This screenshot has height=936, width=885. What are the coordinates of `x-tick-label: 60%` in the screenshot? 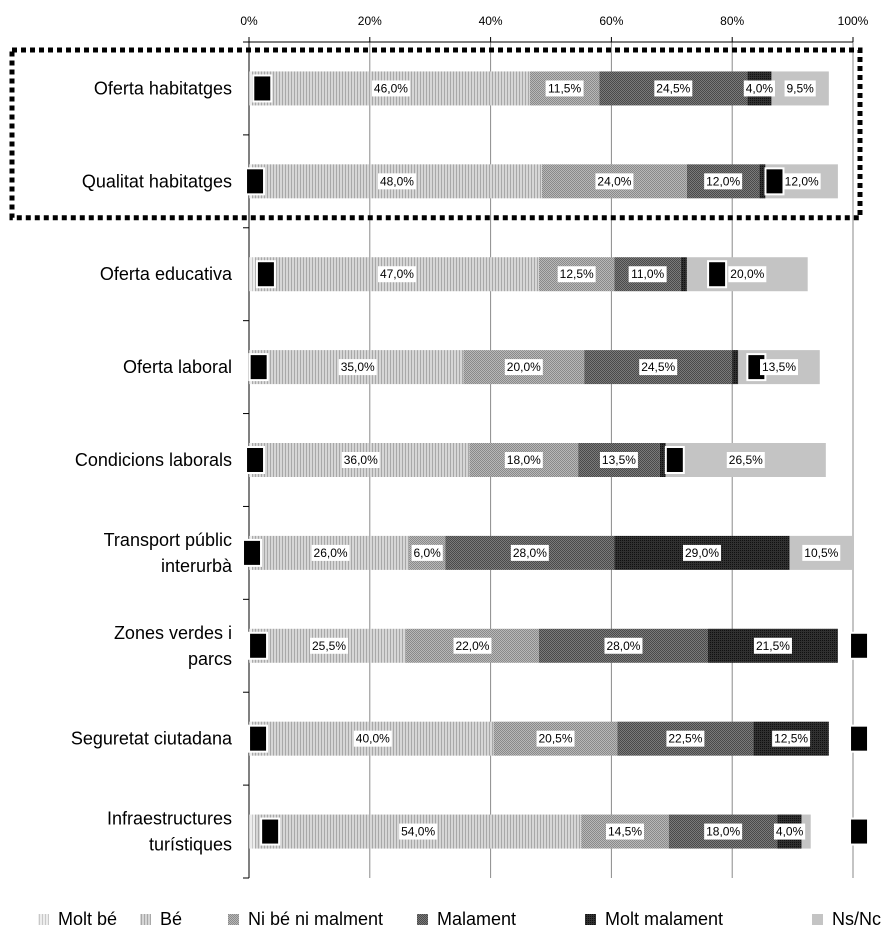 It's located at (611, 21).